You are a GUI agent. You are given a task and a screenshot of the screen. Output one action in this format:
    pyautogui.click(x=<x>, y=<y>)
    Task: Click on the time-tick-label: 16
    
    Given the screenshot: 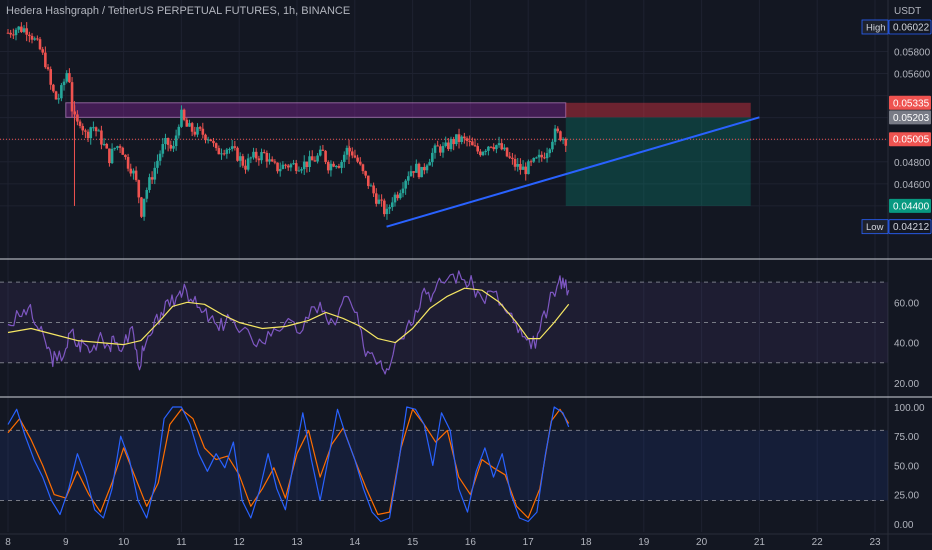 What is the action you would take?
    pyautogui.click(x=471, y=542)
    